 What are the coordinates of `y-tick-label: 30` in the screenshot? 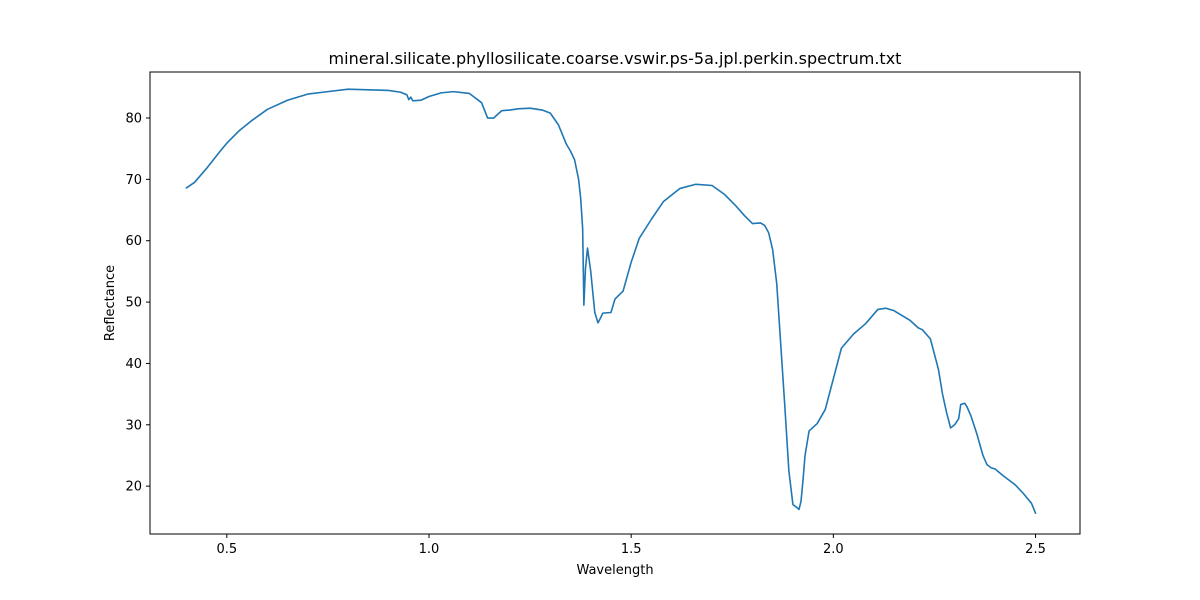 It's located at (133, 425).